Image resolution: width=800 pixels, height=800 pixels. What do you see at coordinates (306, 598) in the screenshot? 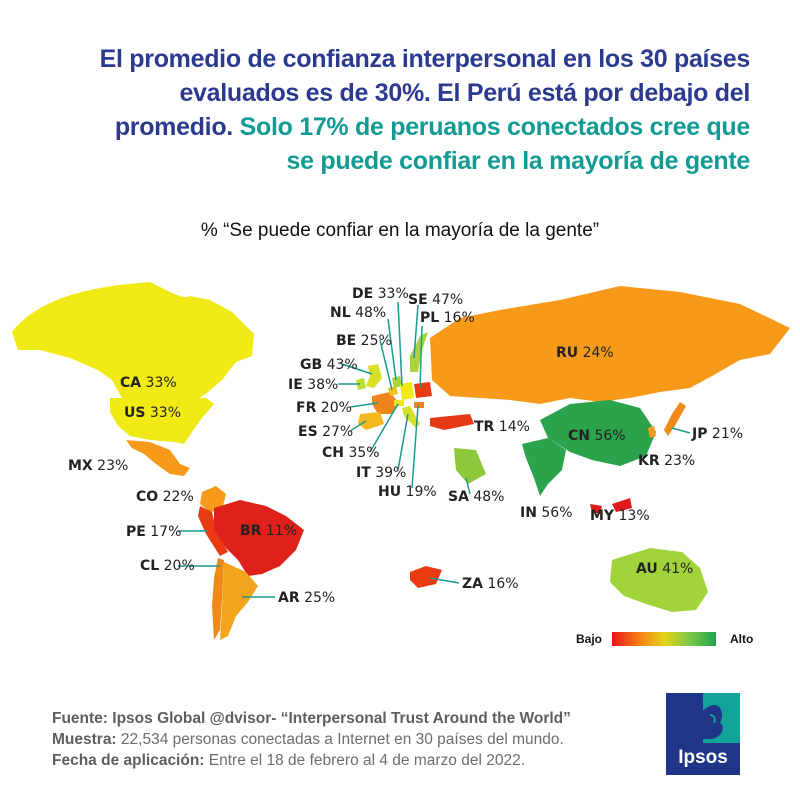
I see `label-ar: AR 25%` at bounding box center [306, 598].